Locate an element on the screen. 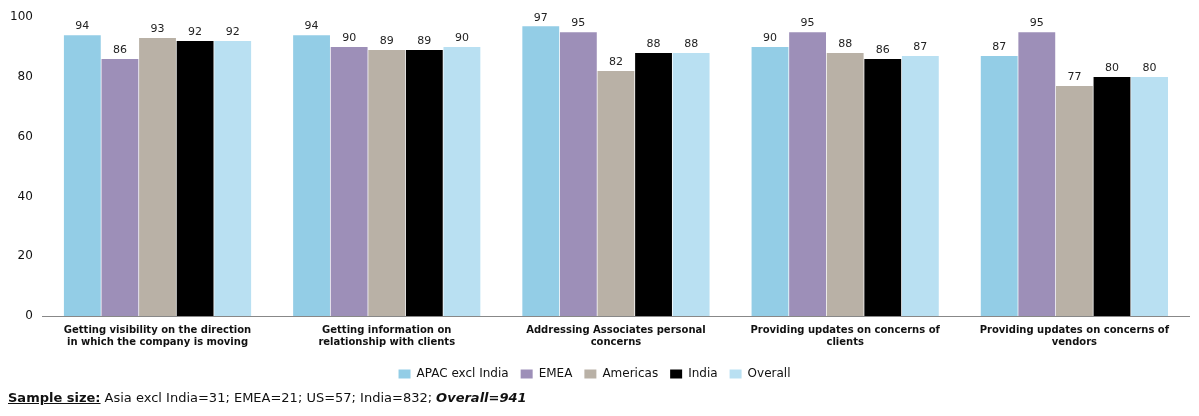 The image size is (1199, 416). legend-label: India is located at coordinates (703, 373).